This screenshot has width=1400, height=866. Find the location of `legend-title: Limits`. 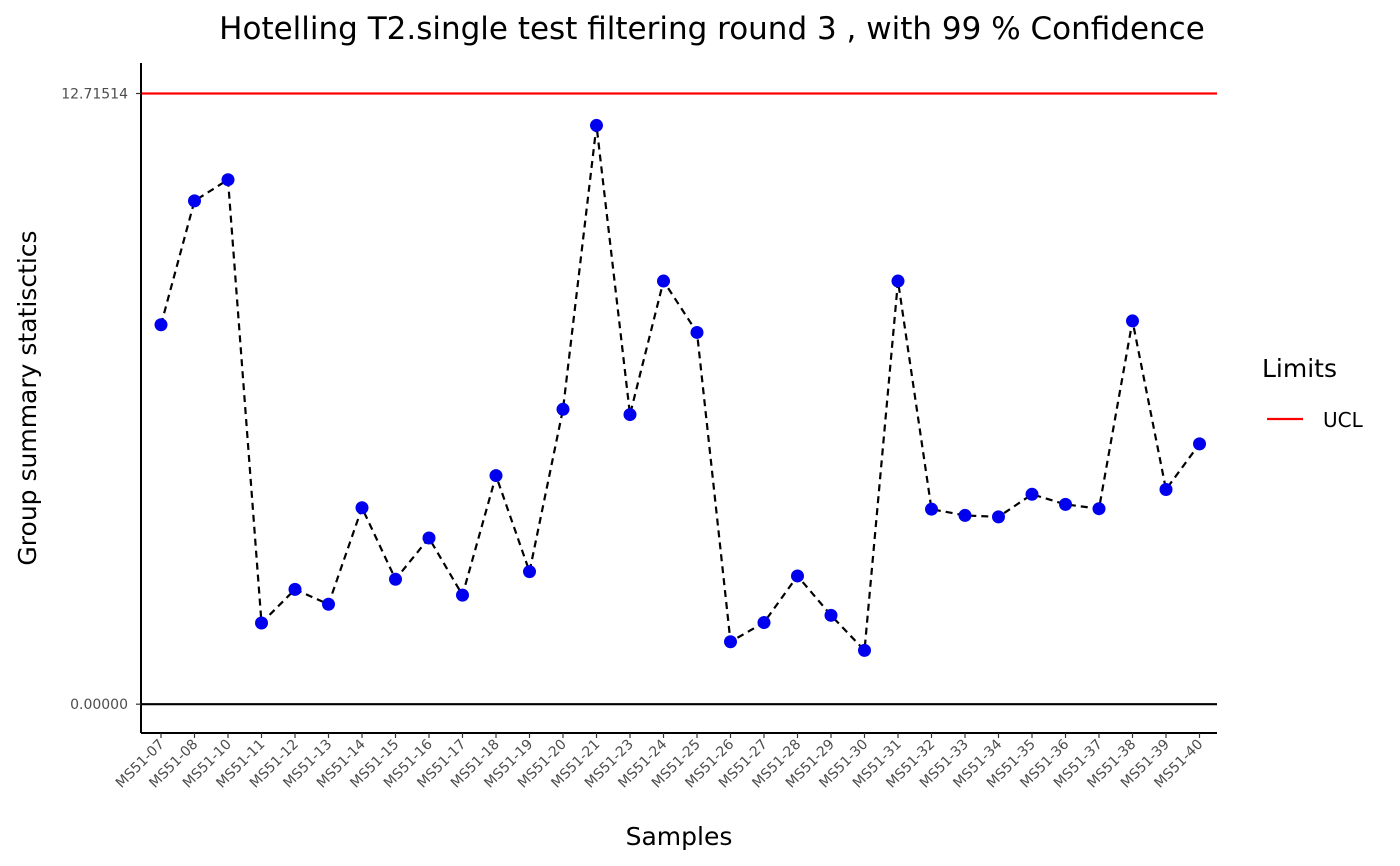

legend-title: Limits is located at coordinates (1299, 368).